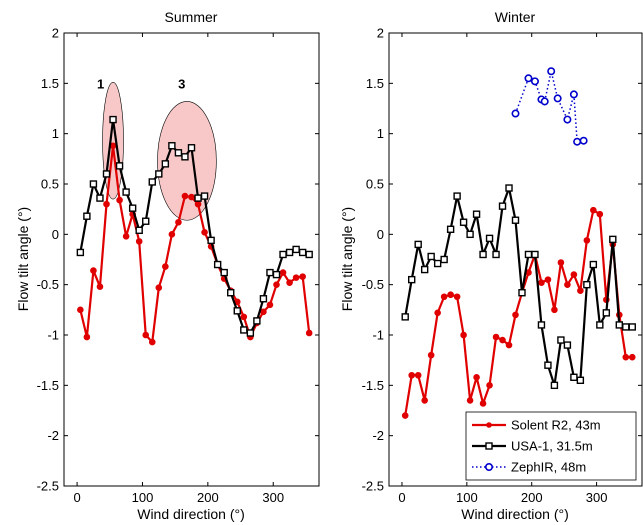 The image size is (643, 525). Describe the element at coordinates (191, 514) in the screenshot. I see `summer-x-axis-label: Wind direction (°)` at that location.